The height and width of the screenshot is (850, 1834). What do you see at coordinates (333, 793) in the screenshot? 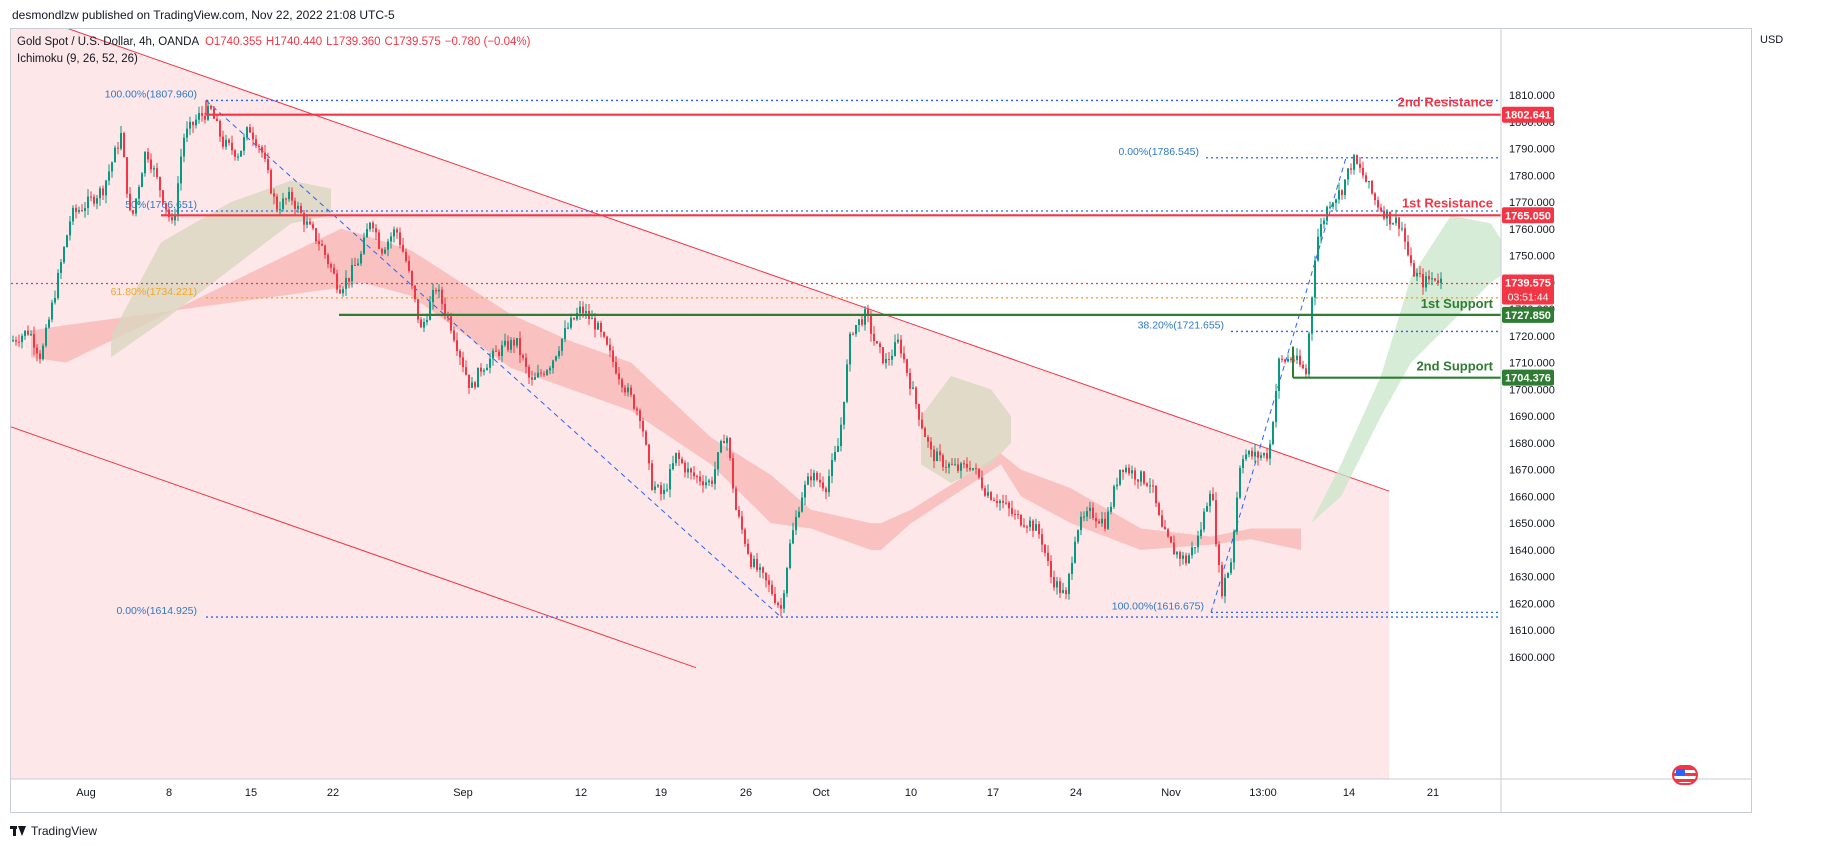
I see `x-tick-label: 22` at bounding box center [333, 793].